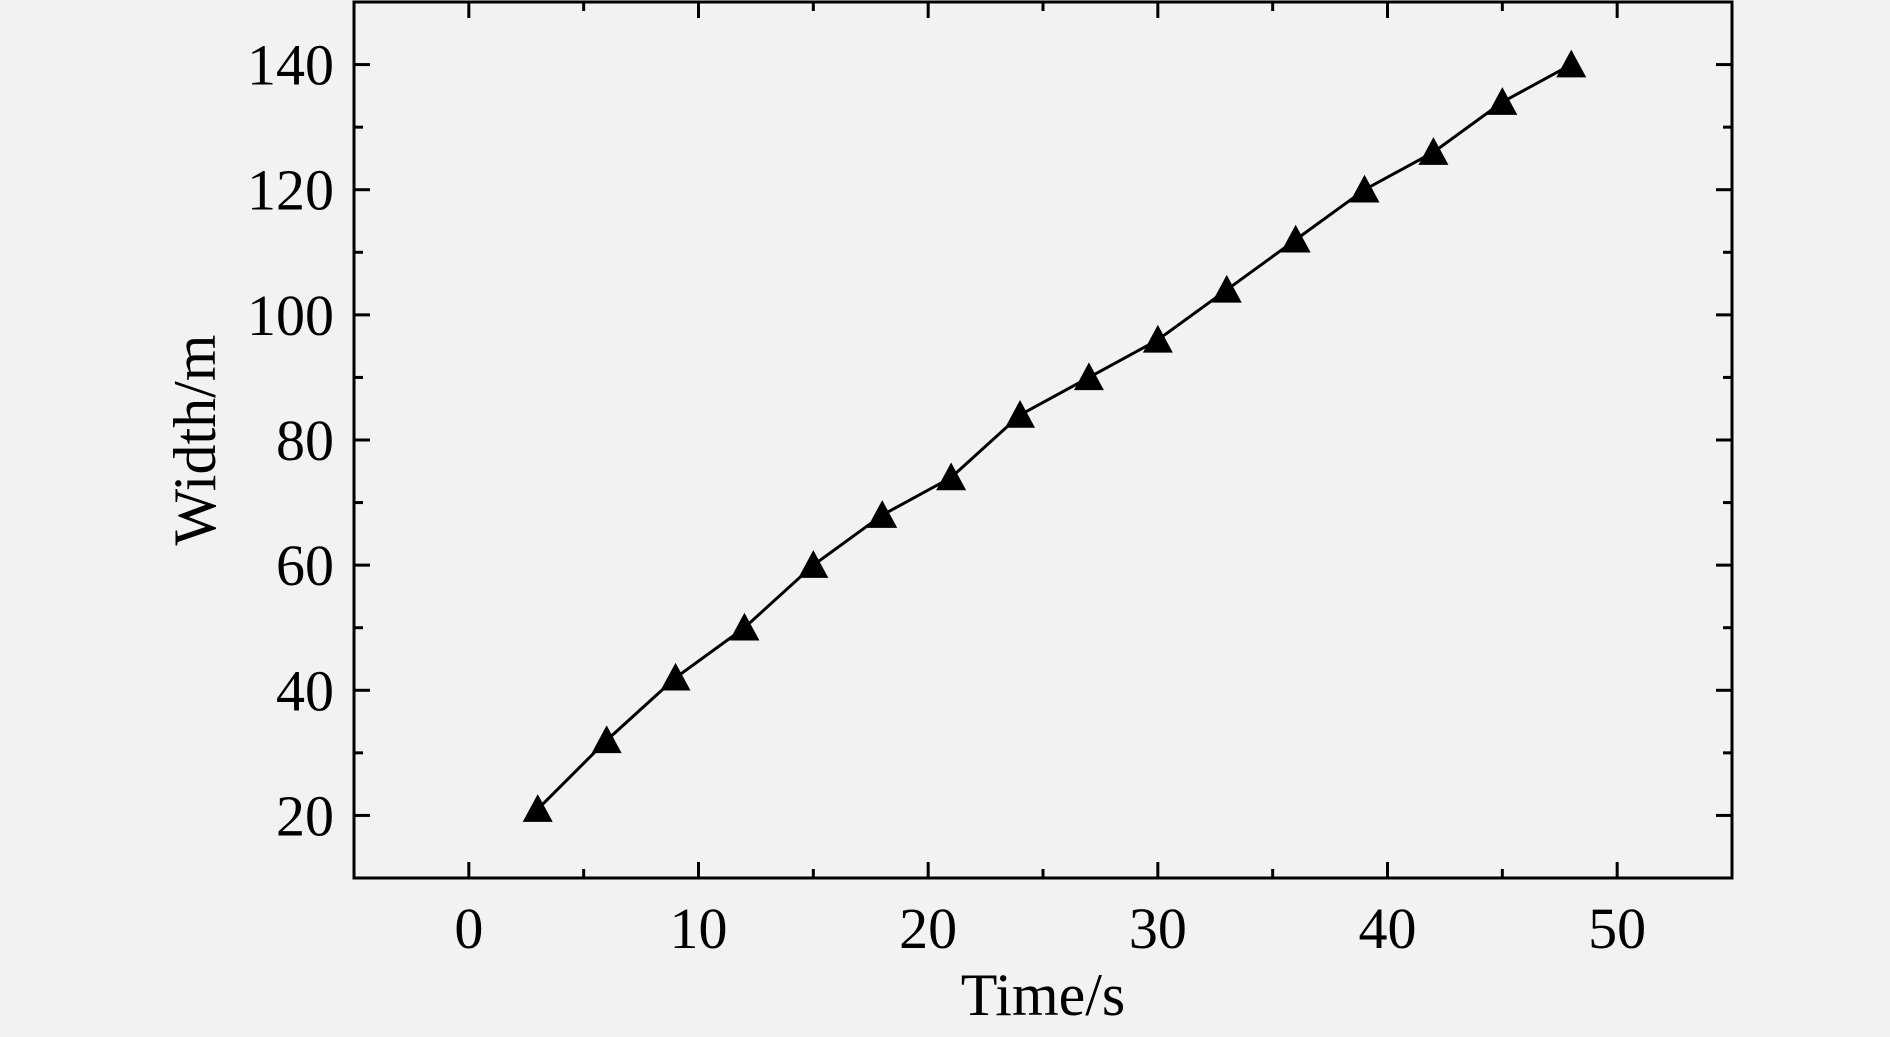 The width and height of the screenshot is (1890, 1037). Describe the element at coordinates (1388, 928) in the screenshot. I see `x-tick-label: 40` at that location.